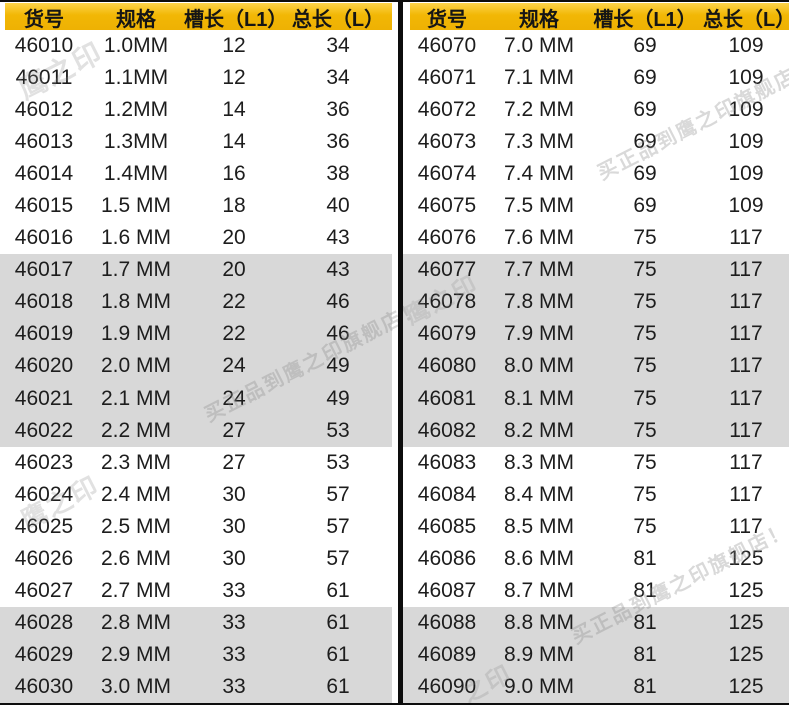 This screenshot has width=789, height=705. I want to click on table-row: 46020 2.0 MM 24 49, so click(196, 366).